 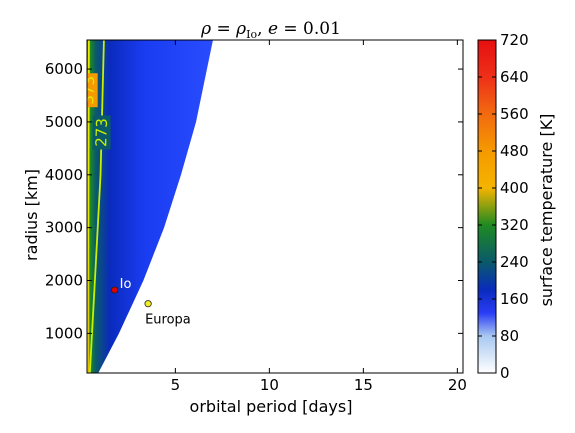 What do you see at coordinates (503, 206) in the screenshot?
I see `colorbar-ticks: 0 80 160 240 320 400 480 560 640 720` at bounding box center [503, 206].